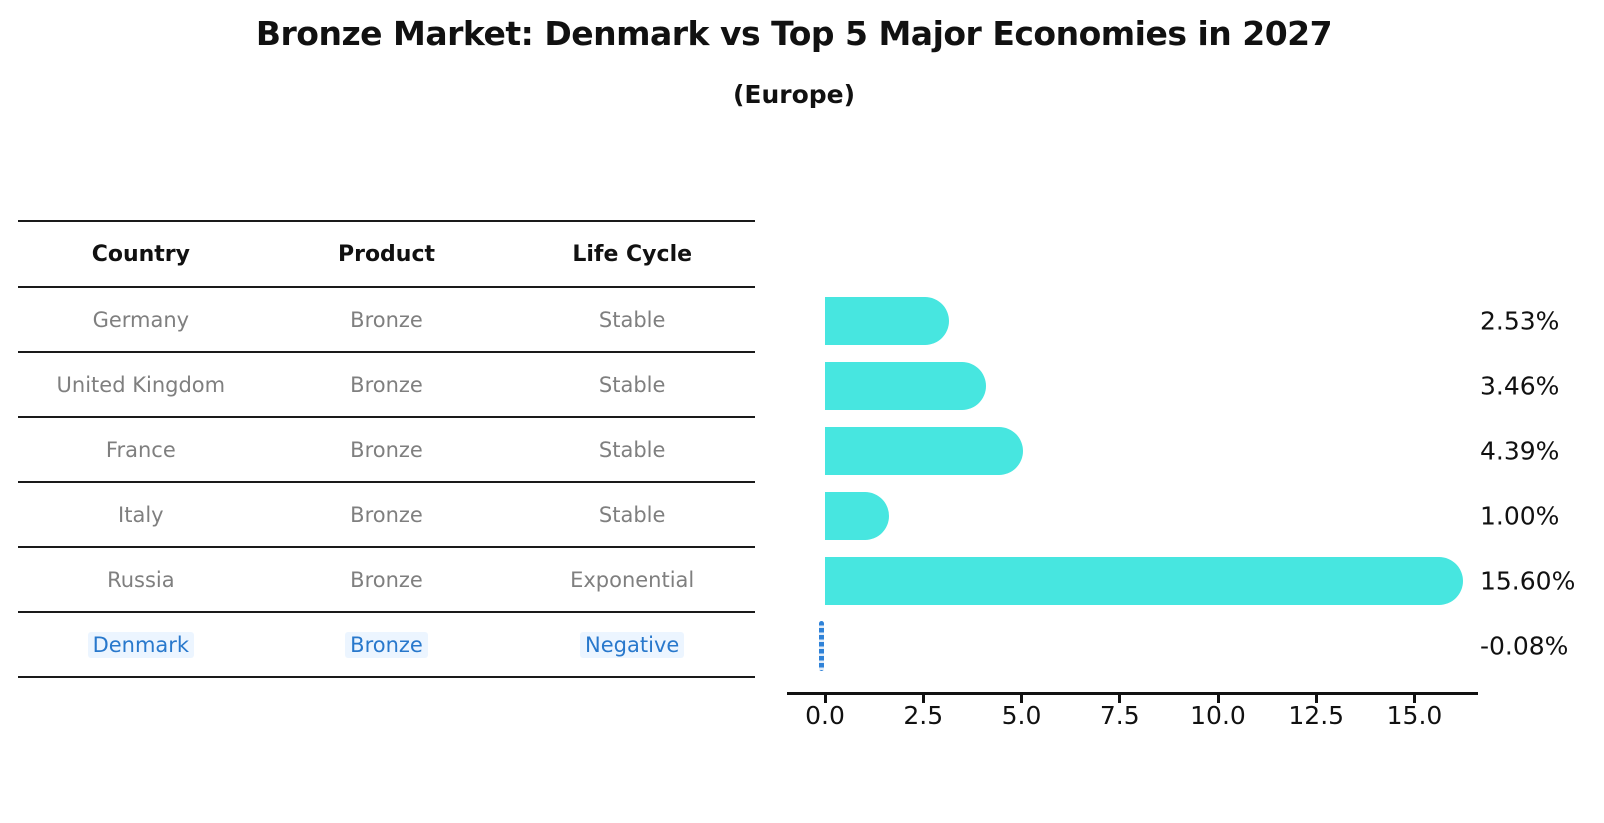  I want to click on bar-united-kingdom, so click(905, 385).